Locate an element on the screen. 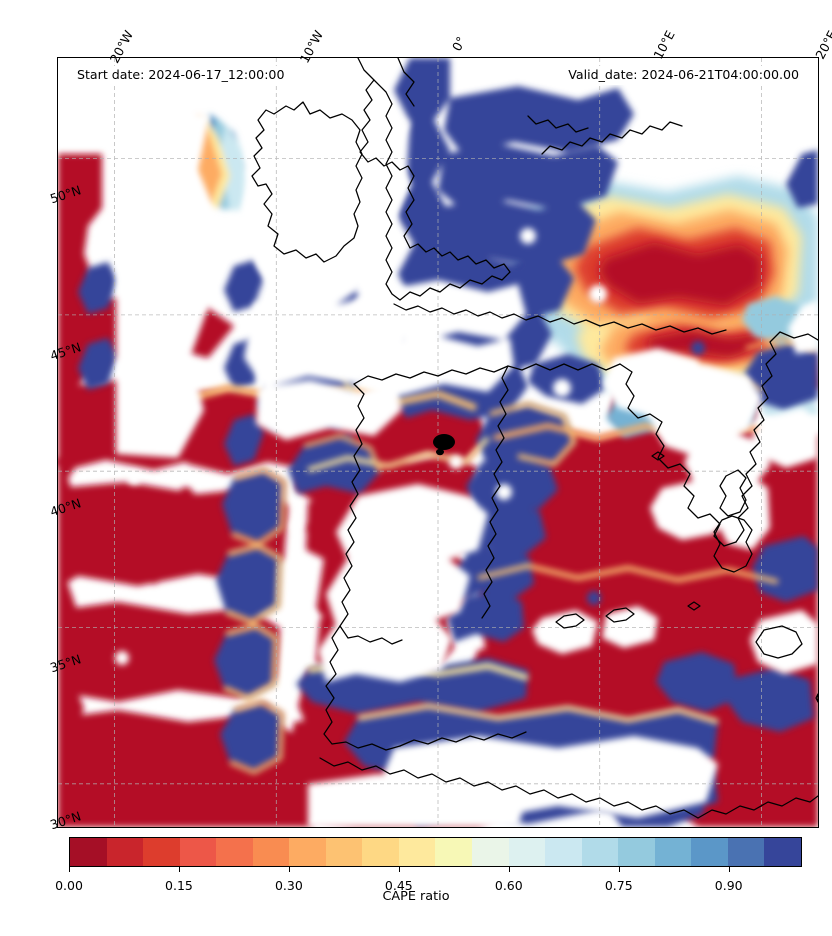 This screenshot has width=832, height=936. station-marker-group is located at coordinates (444, 445).